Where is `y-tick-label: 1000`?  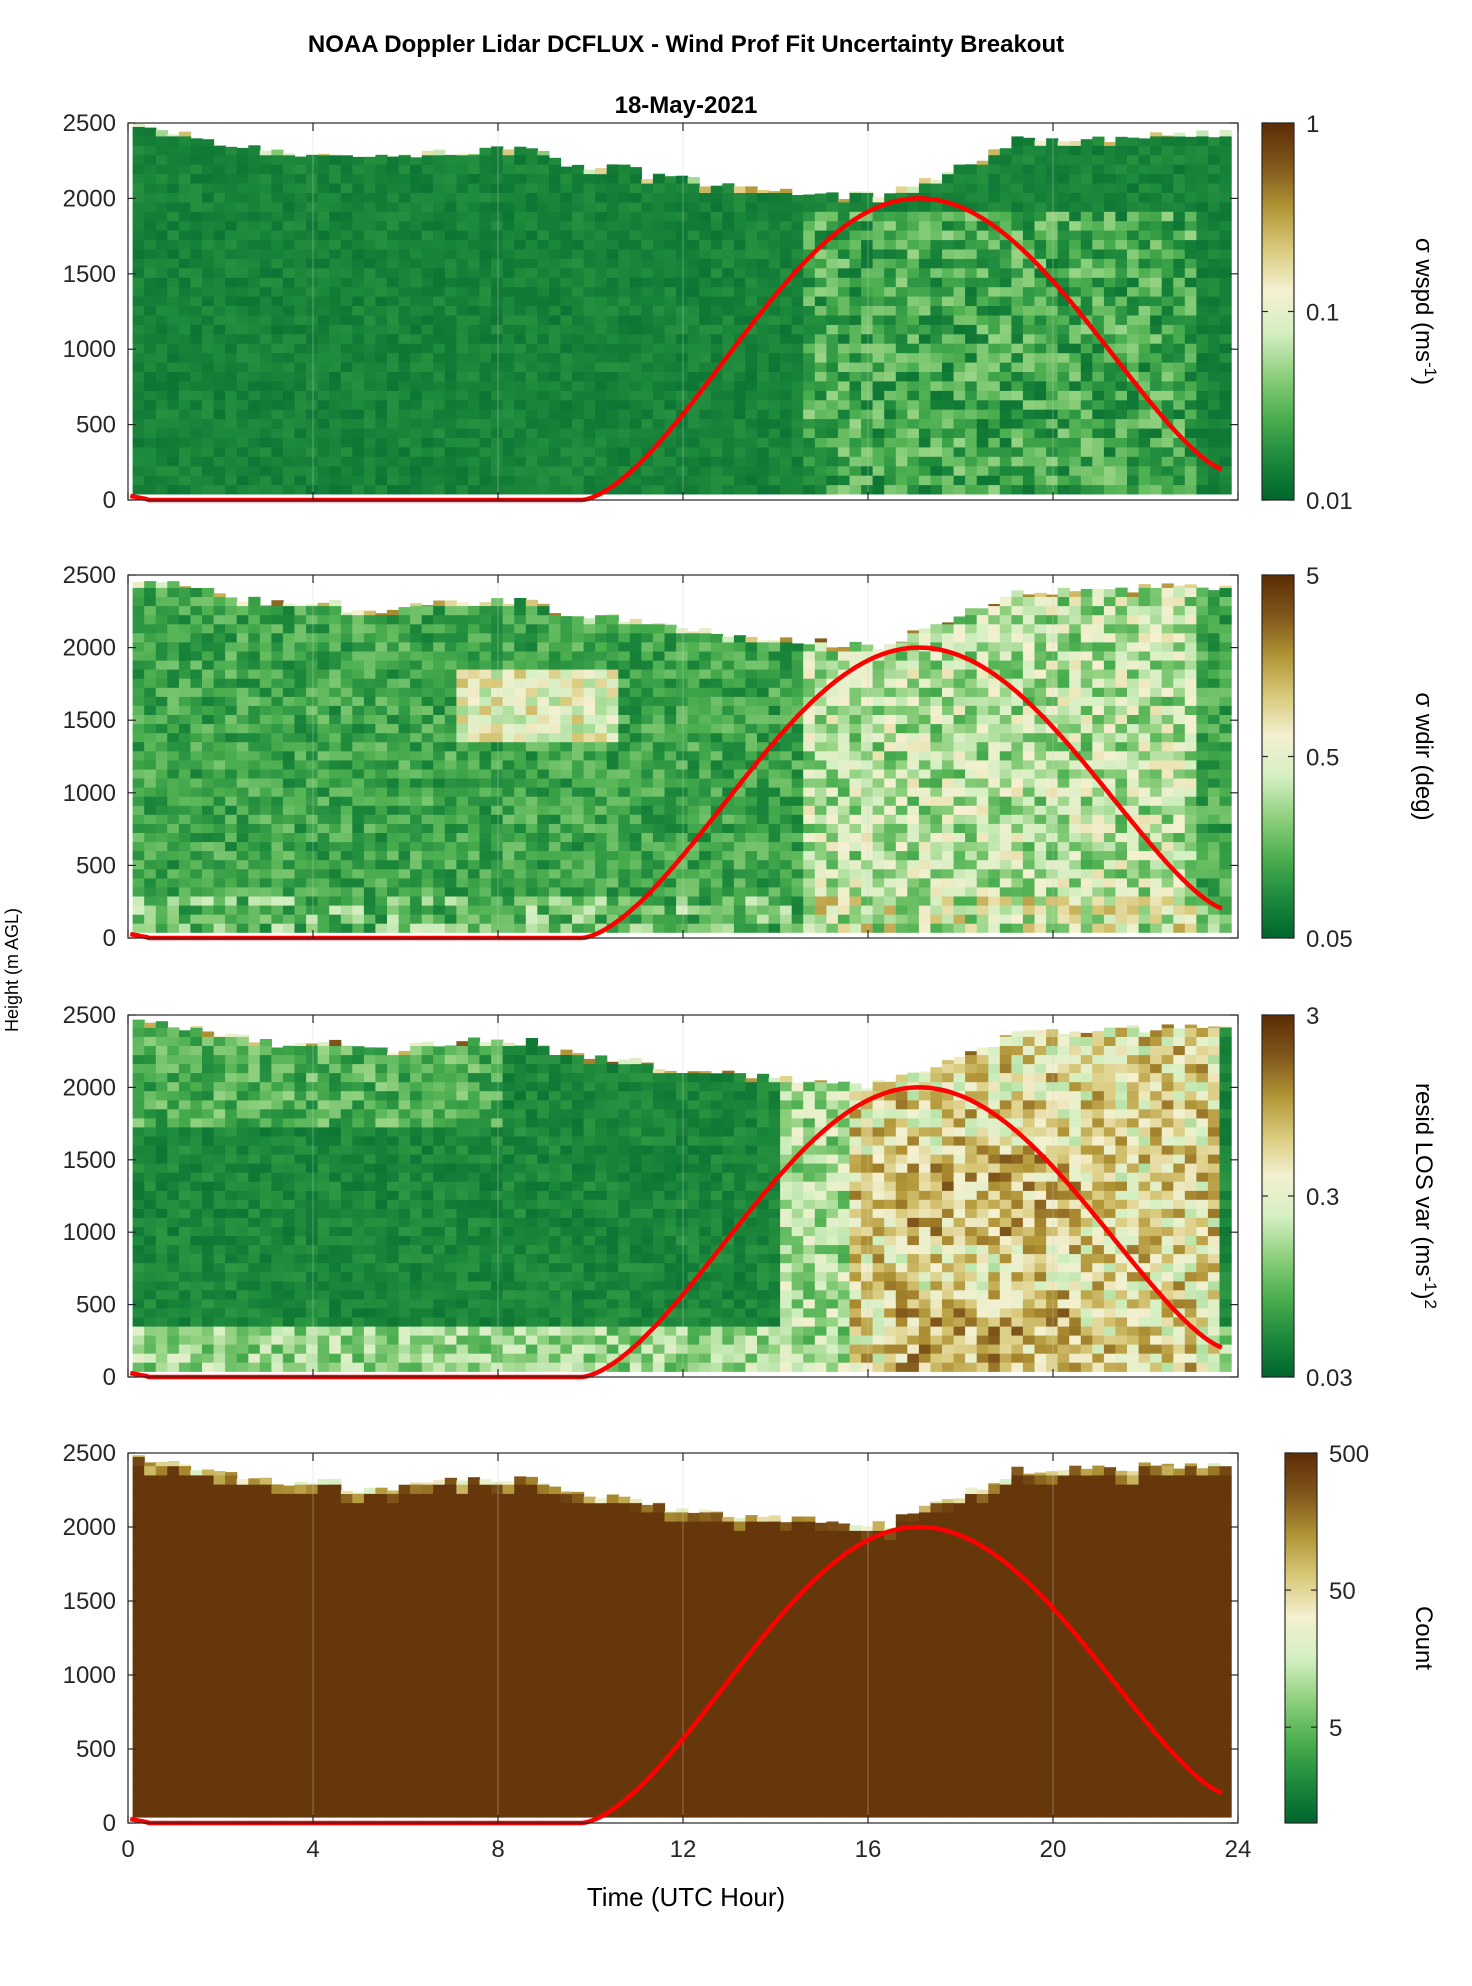 y-tick-label: 1000 is located at coordinates (89, 349).